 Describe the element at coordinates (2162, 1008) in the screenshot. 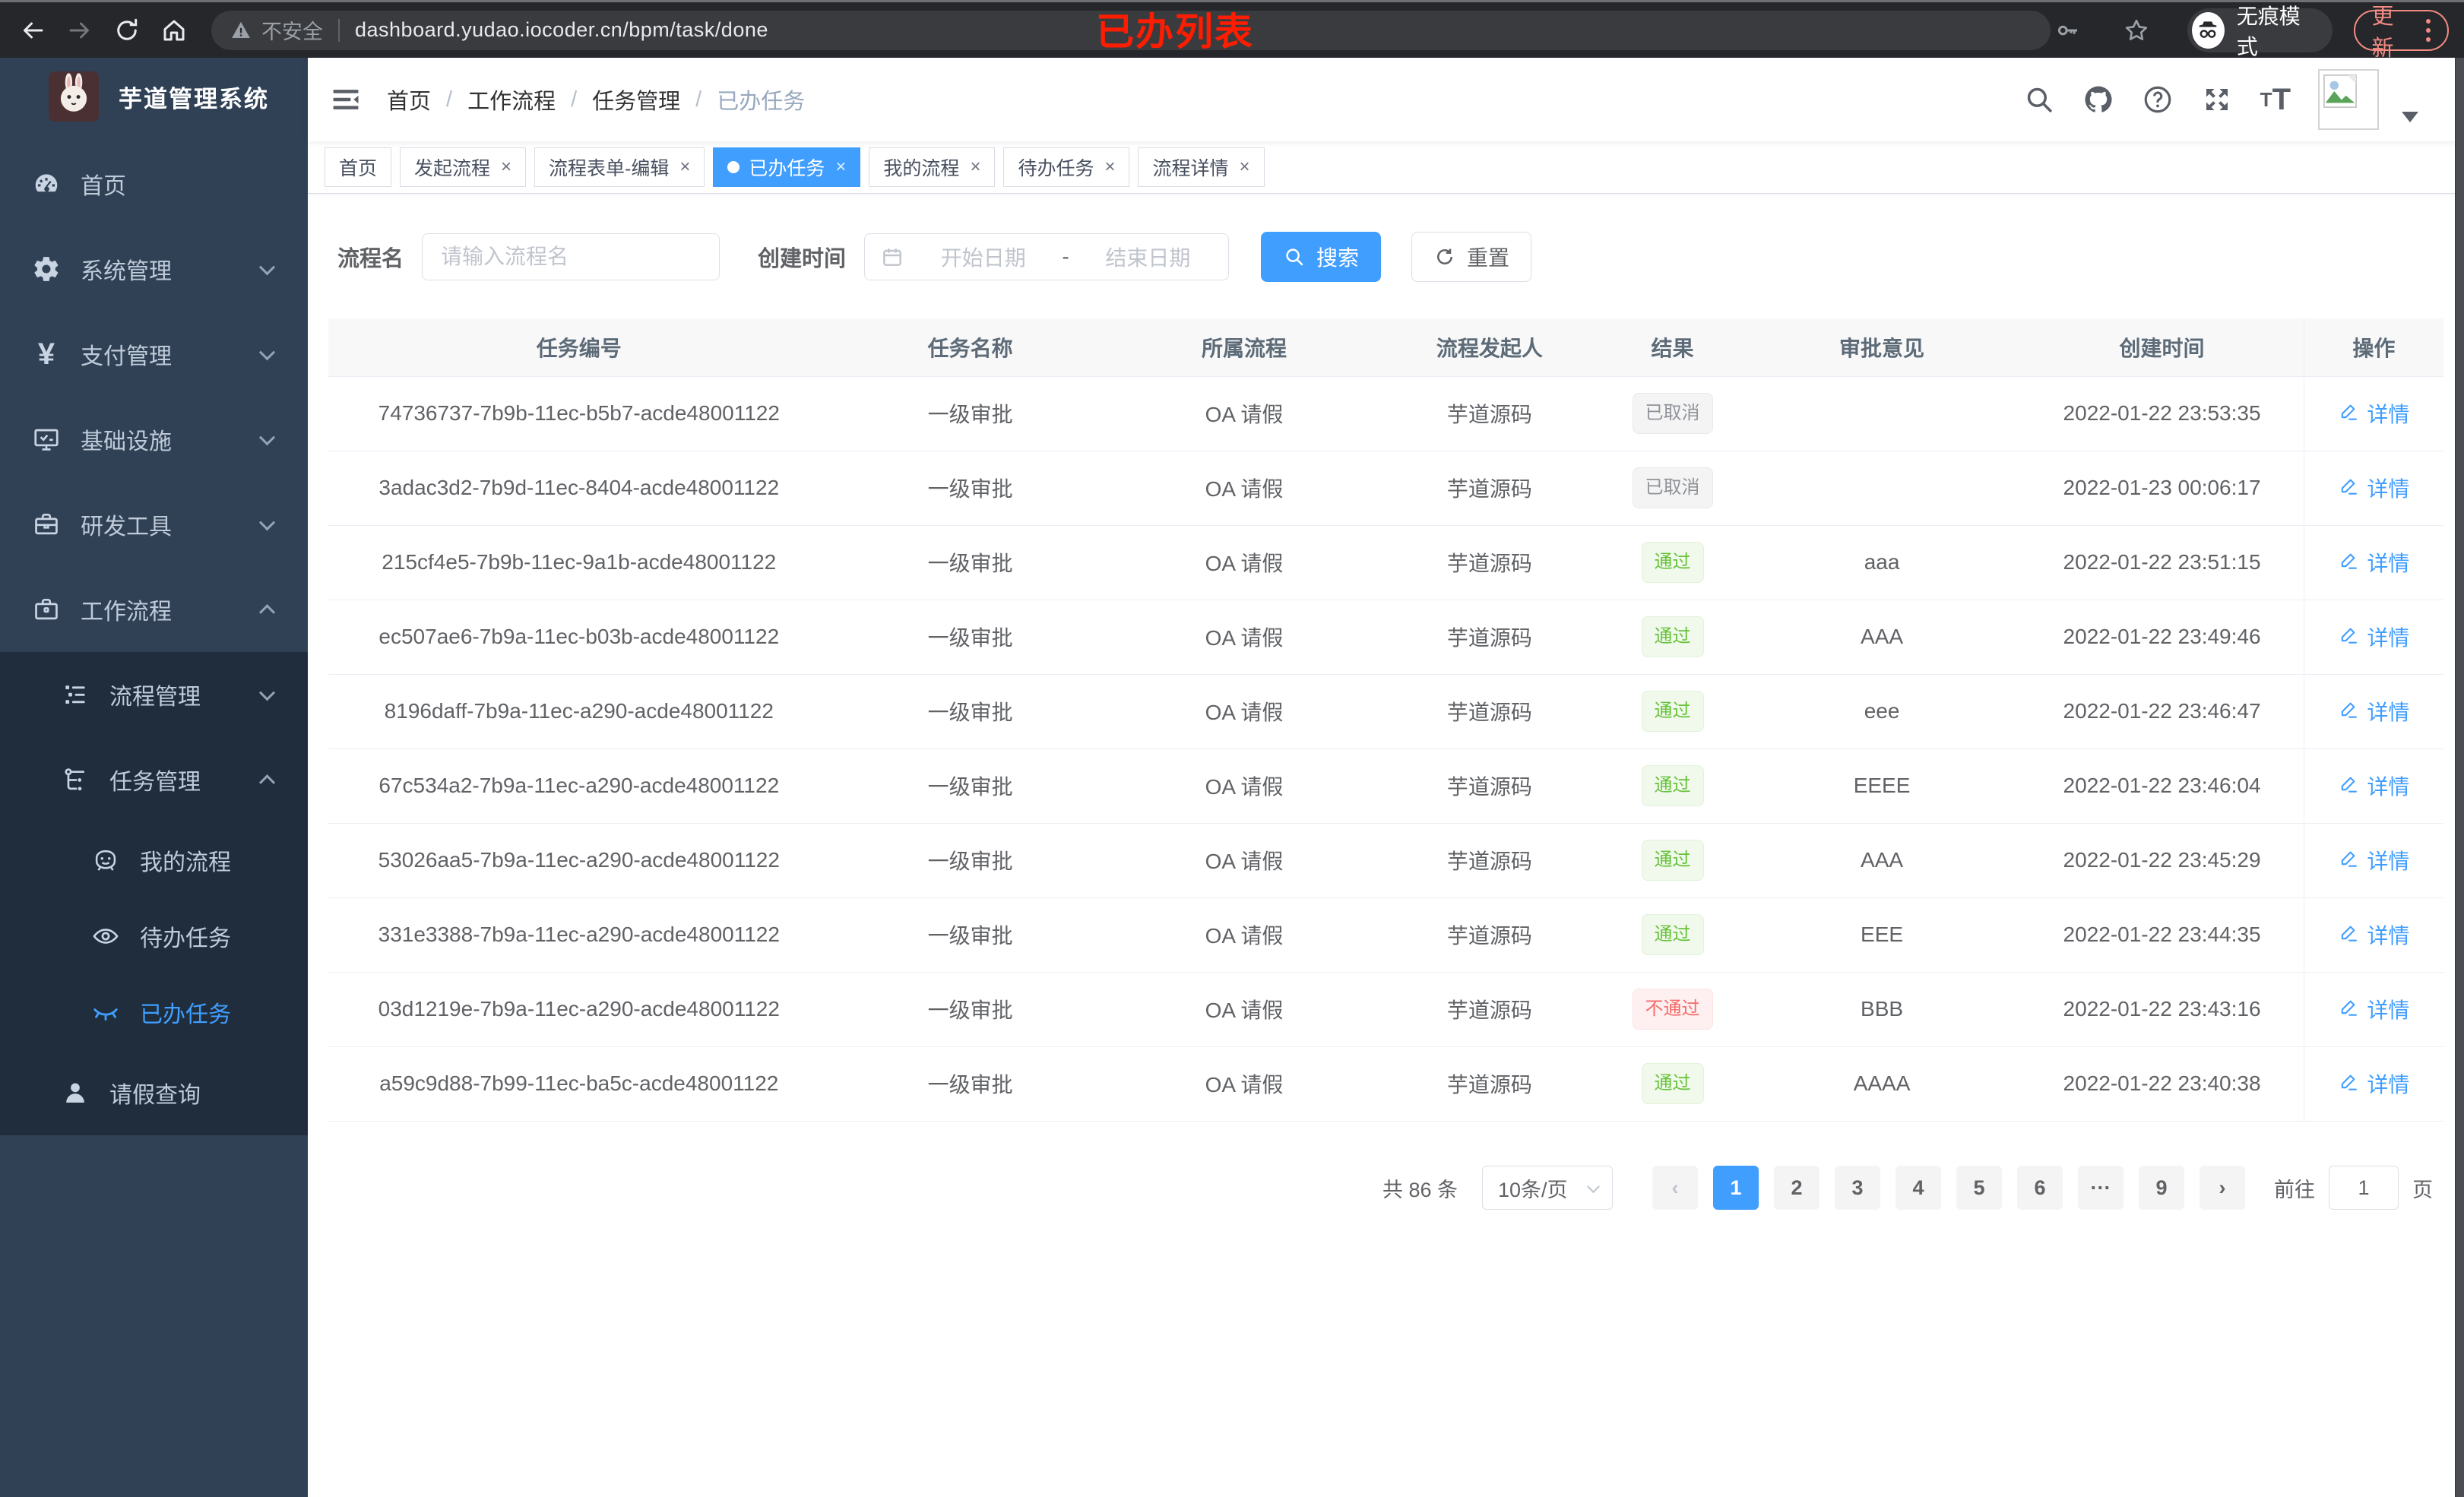

I see `cell-created: 2022-01-22 23:43:16` at that location.